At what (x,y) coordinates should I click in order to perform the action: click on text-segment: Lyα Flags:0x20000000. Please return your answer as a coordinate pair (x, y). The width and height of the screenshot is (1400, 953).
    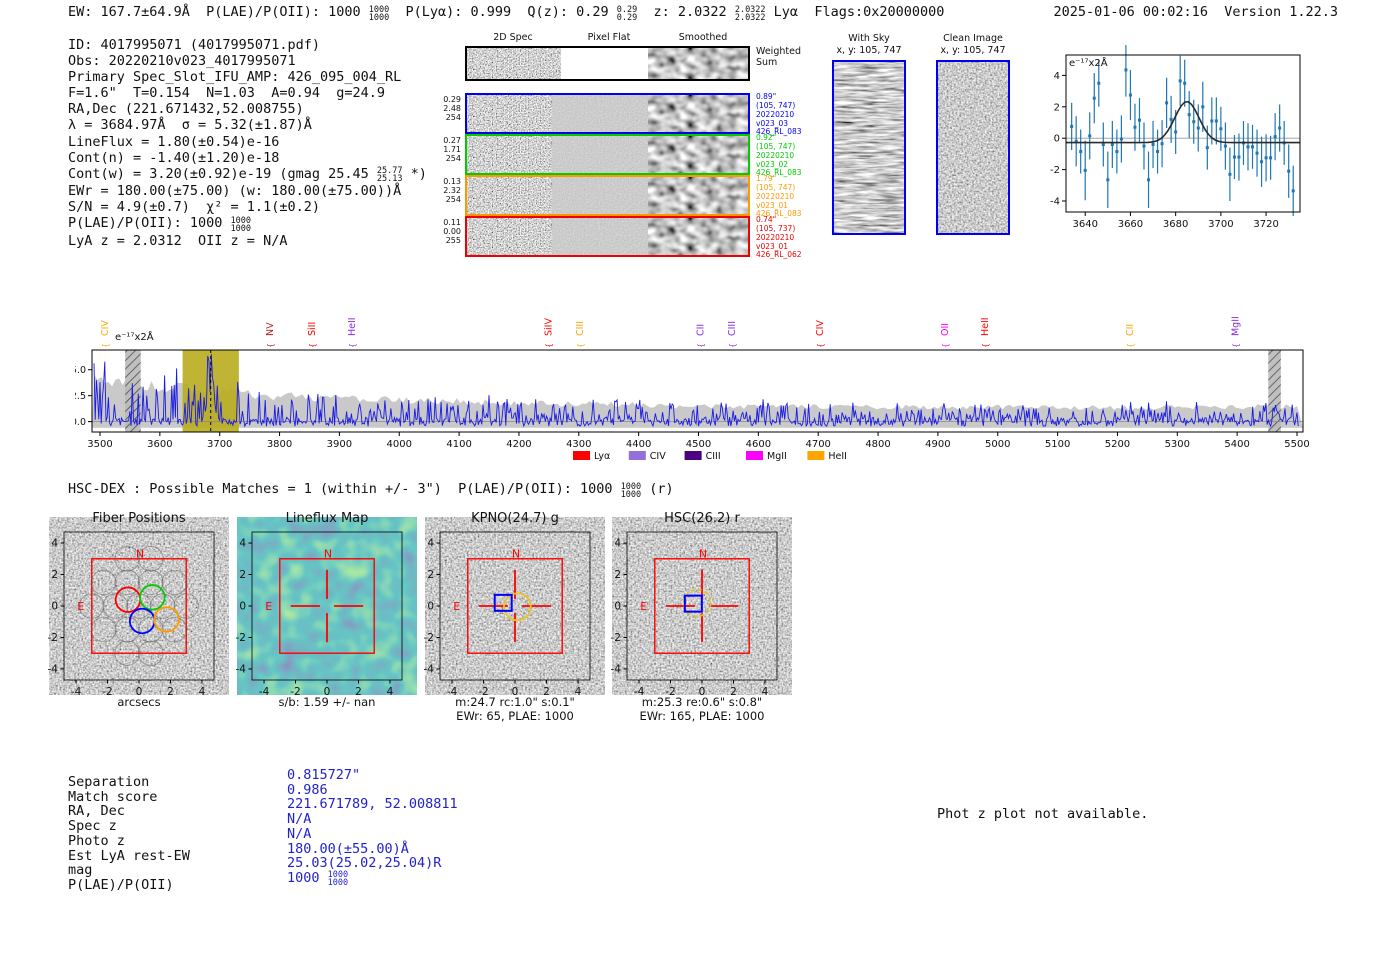
    Looking at the image, I should click on (855, 12).